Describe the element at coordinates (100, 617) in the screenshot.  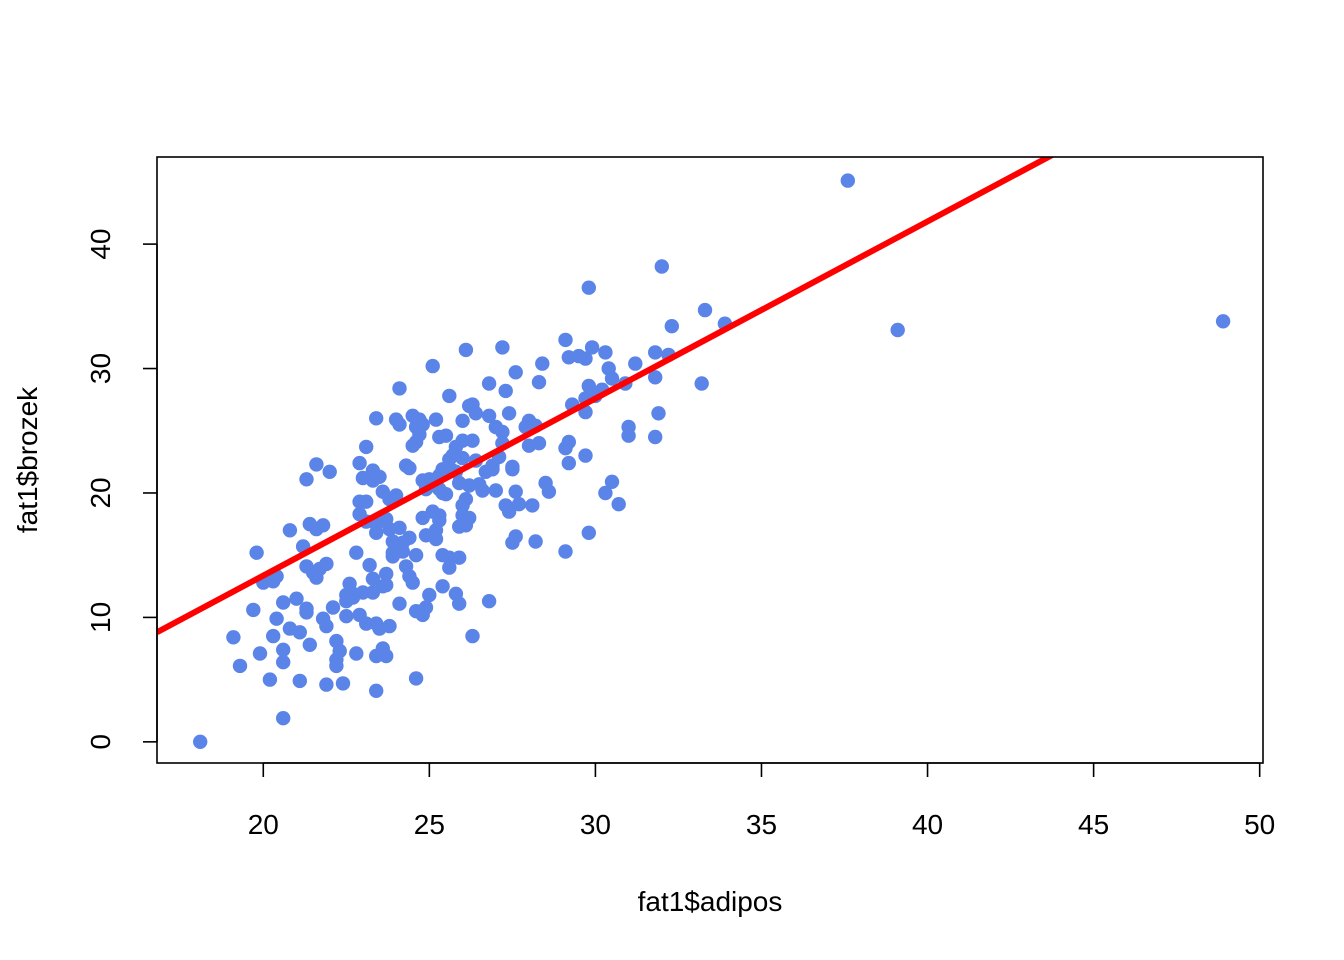
I see `y-tick-label: 10` at that location.